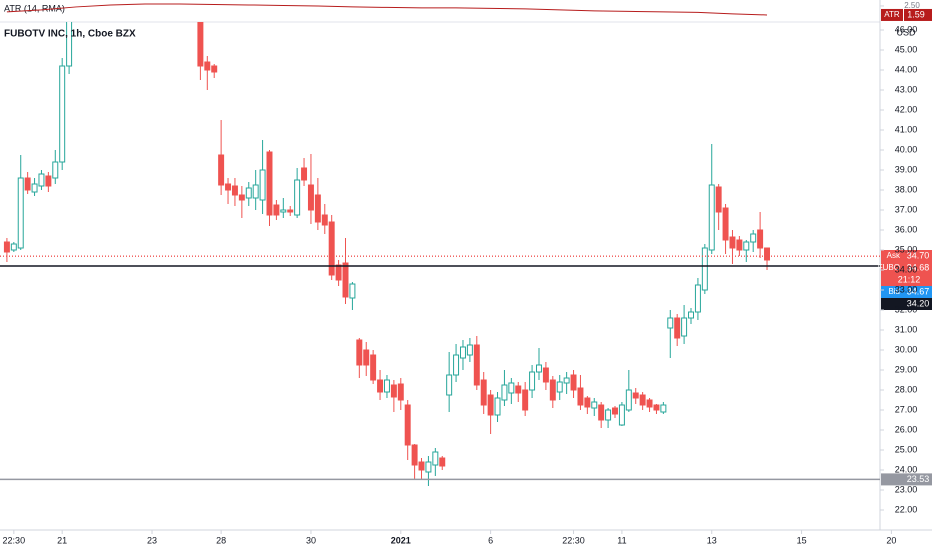 The height and width of the screenshot is (555, 932). I want to click on y-tick-label: 41.00, so click(906, 129).